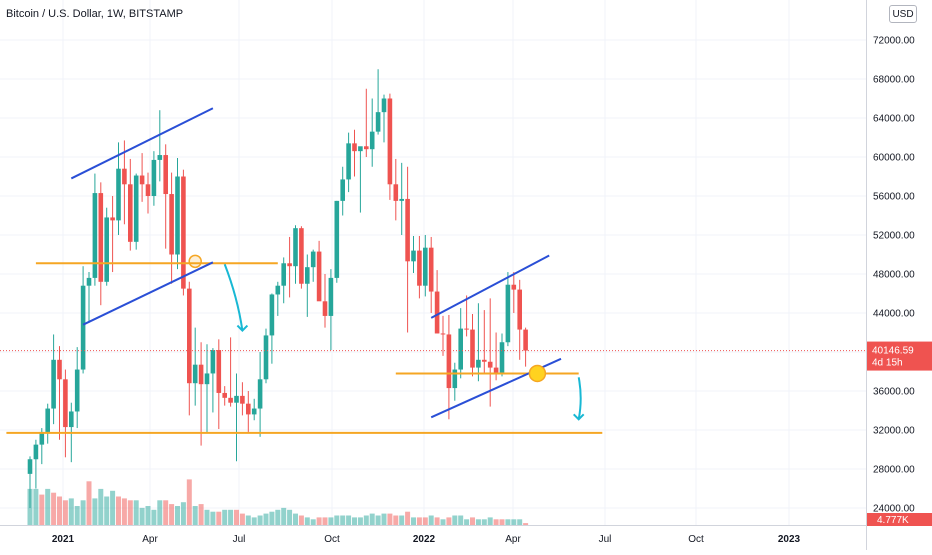 This screenshot has width=932, height=555. Describe the element at coordinates (233, 297) in the screenshot. I see `arrow-shaft` at that location.